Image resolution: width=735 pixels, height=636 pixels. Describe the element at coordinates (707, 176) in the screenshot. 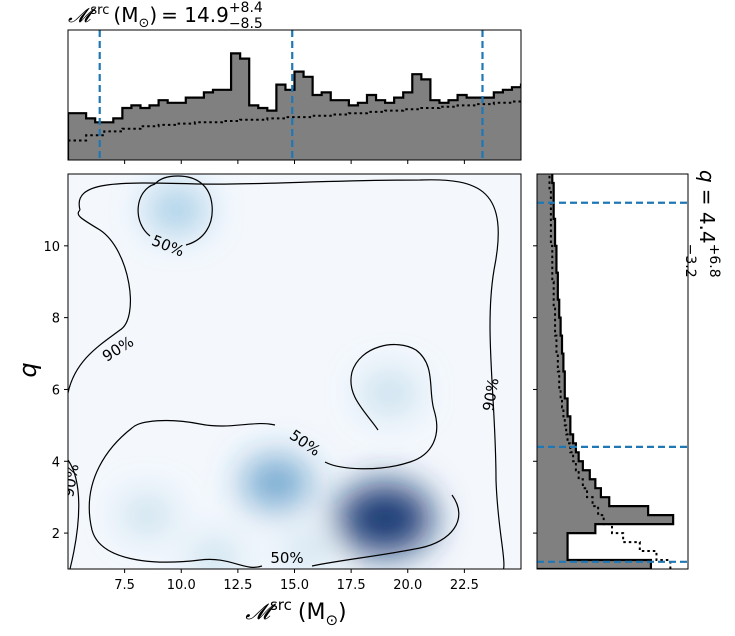

I see `y-title-symbol: q` at that location.